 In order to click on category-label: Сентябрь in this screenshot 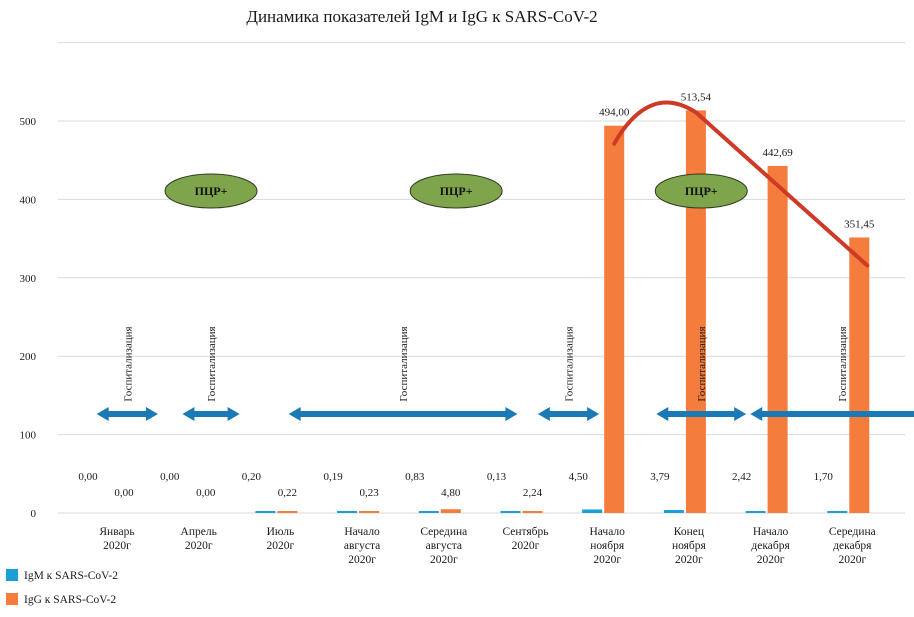, I will do `click(525, 532)`.